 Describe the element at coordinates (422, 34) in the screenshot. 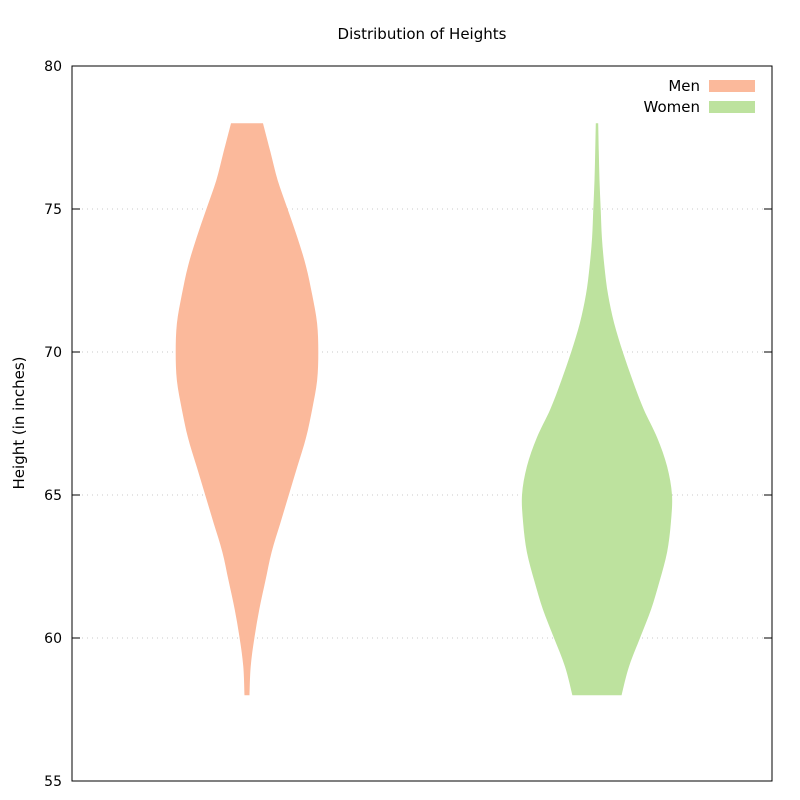

I see `chart-title: Distribution of Heights` at that location.